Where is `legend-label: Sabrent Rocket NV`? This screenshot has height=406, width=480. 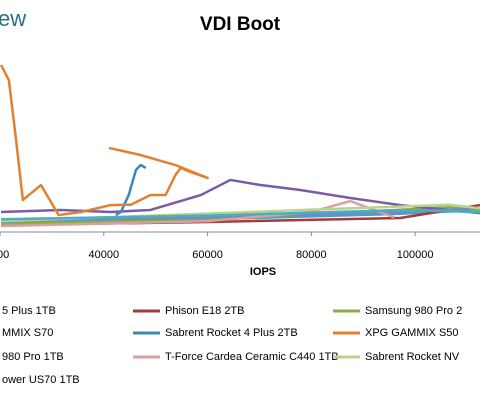 legend-label: Sabrent Rocket NV is located at coordinates (412, 357).